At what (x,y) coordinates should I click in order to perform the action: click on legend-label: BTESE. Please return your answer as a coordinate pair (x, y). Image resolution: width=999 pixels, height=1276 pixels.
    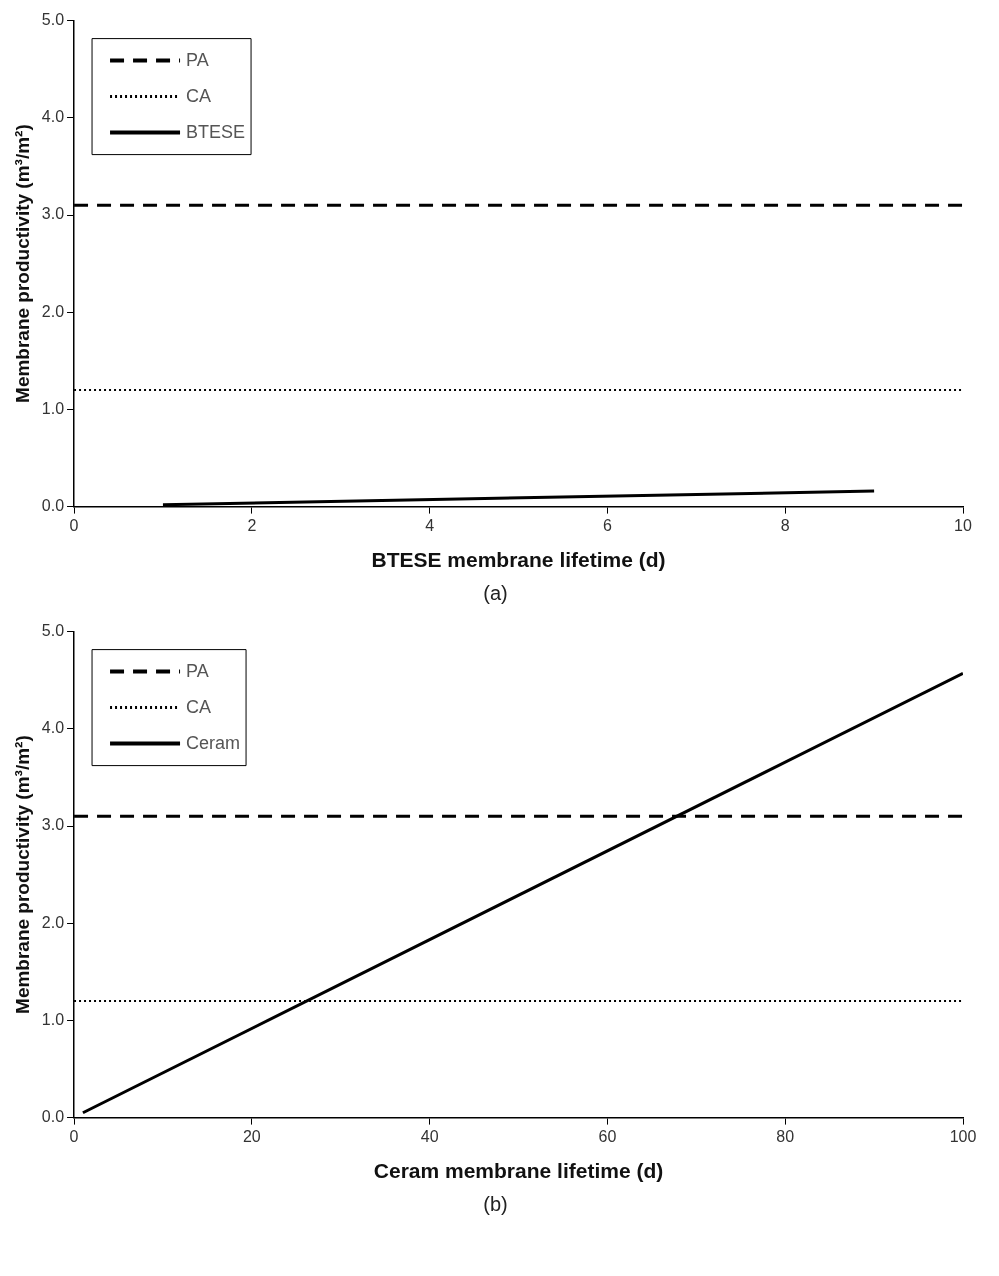
    Looking at the image, I should click on (216, 131).